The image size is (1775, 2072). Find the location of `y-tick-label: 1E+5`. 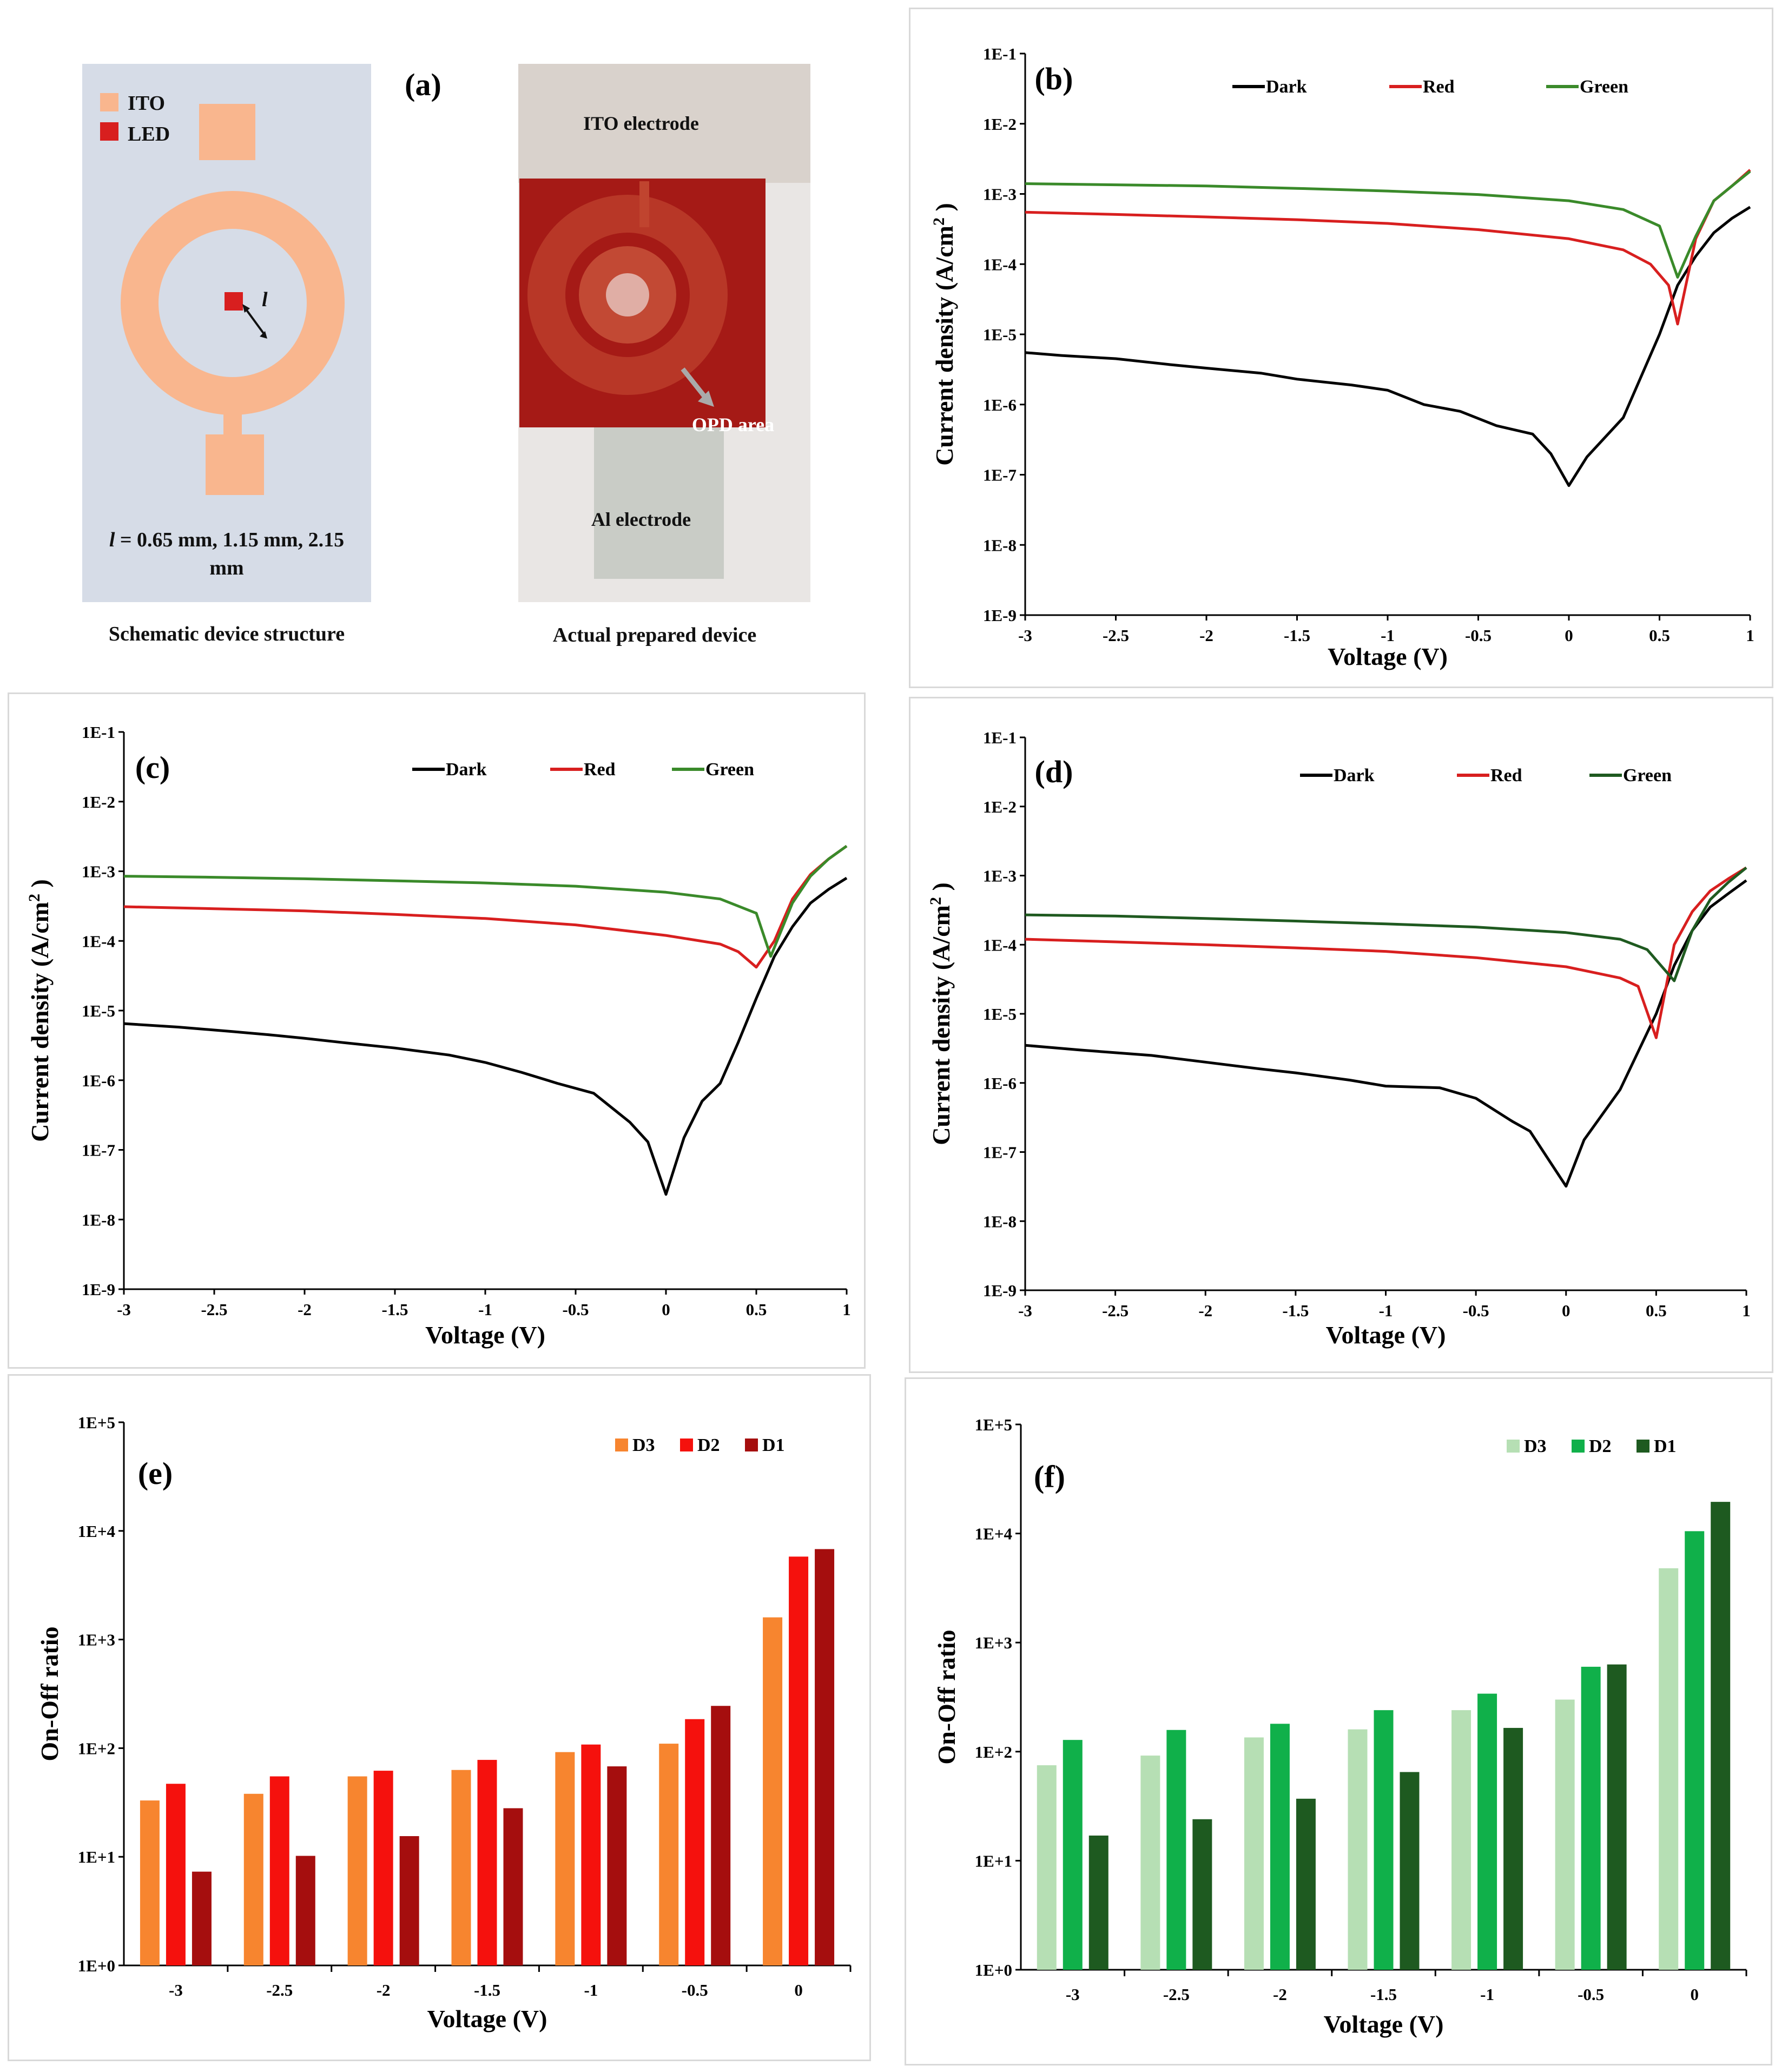

y-tick-label: 1E+5 is located at coordinates (994, 1424).